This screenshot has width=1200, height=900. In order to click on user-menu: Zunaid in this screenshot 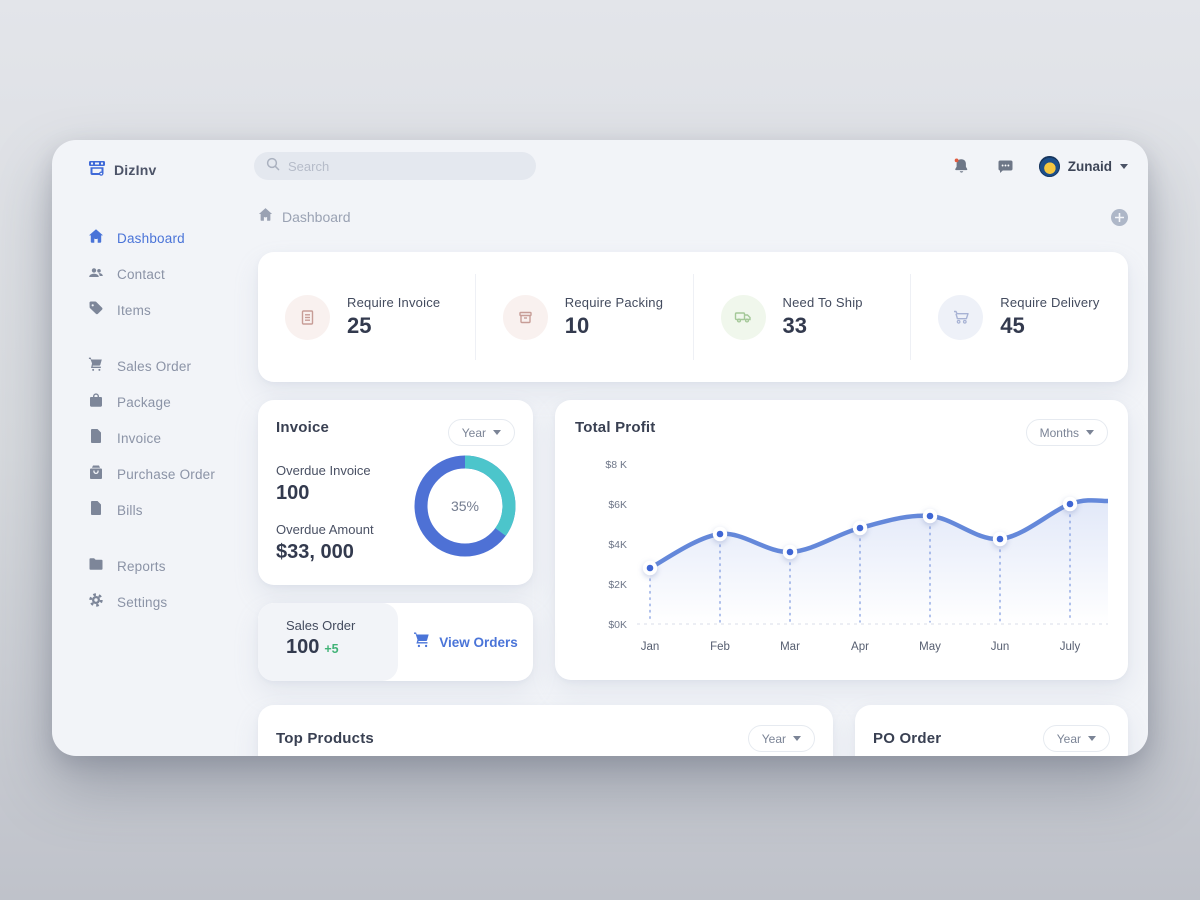, I will do `click(1083, 166)`.